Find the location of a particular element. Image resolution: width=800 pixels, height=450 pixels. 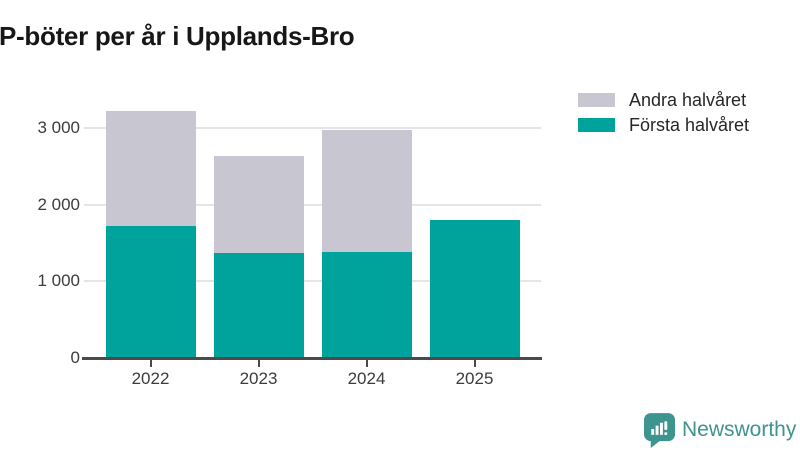

legend: Andra halvåret Första halvåret is located at coordinates (663, 116).